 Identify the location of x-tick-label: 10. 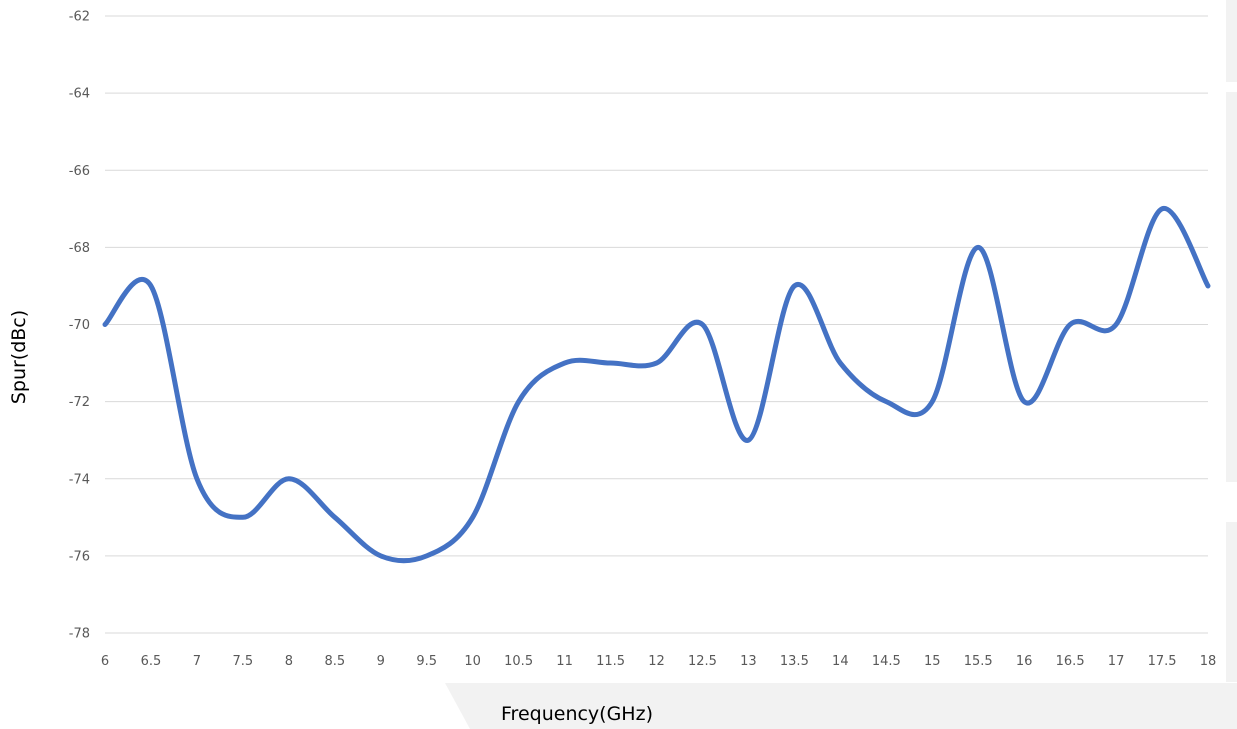
(472, 661).